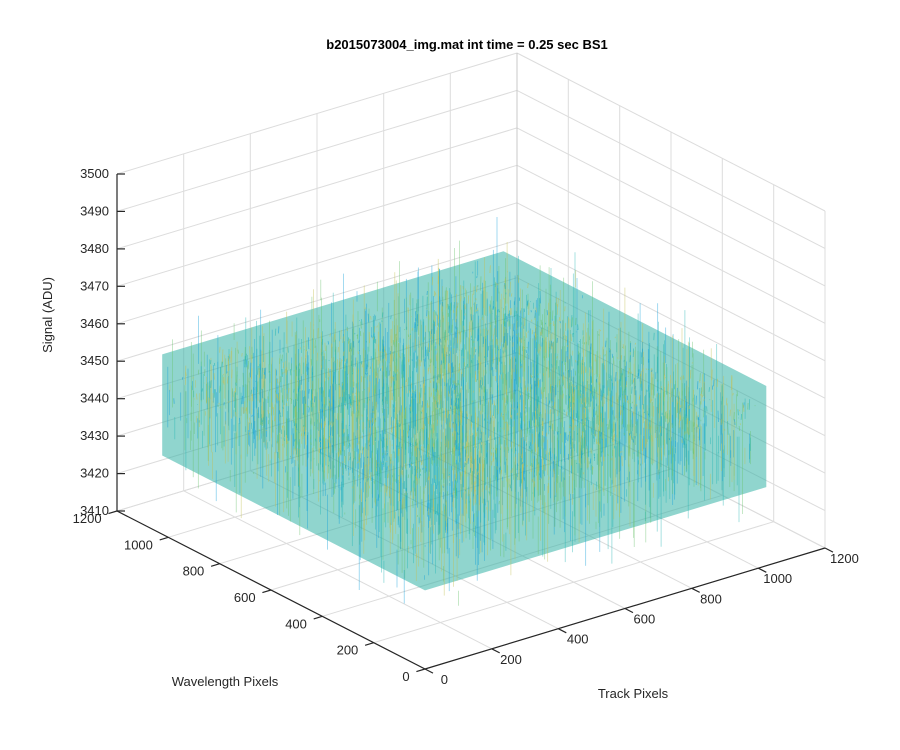 The width and height of the screenshot is (900, 750). What do you see at coordinates (94, 473) in the screenshot?
I see `z-tick-label: 3420` at bounding box center [94, 473].